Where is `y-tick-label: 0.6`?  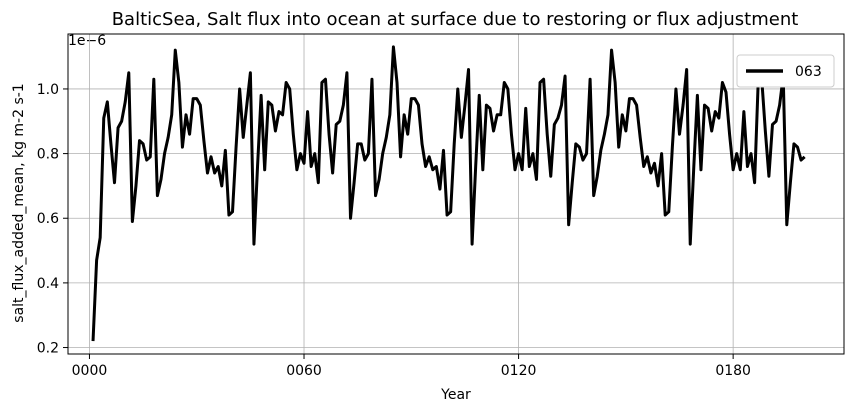
y-tick-label: 0.6 is located at coordinates (48, 219).